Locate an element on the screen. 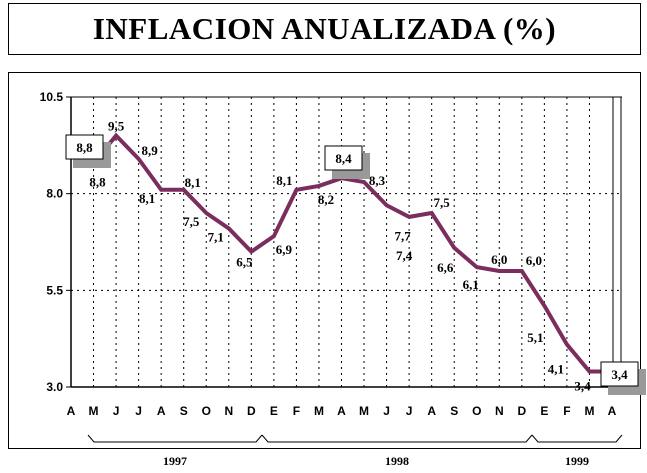  data-label: 5,1 is located at coordinates (535, 337).